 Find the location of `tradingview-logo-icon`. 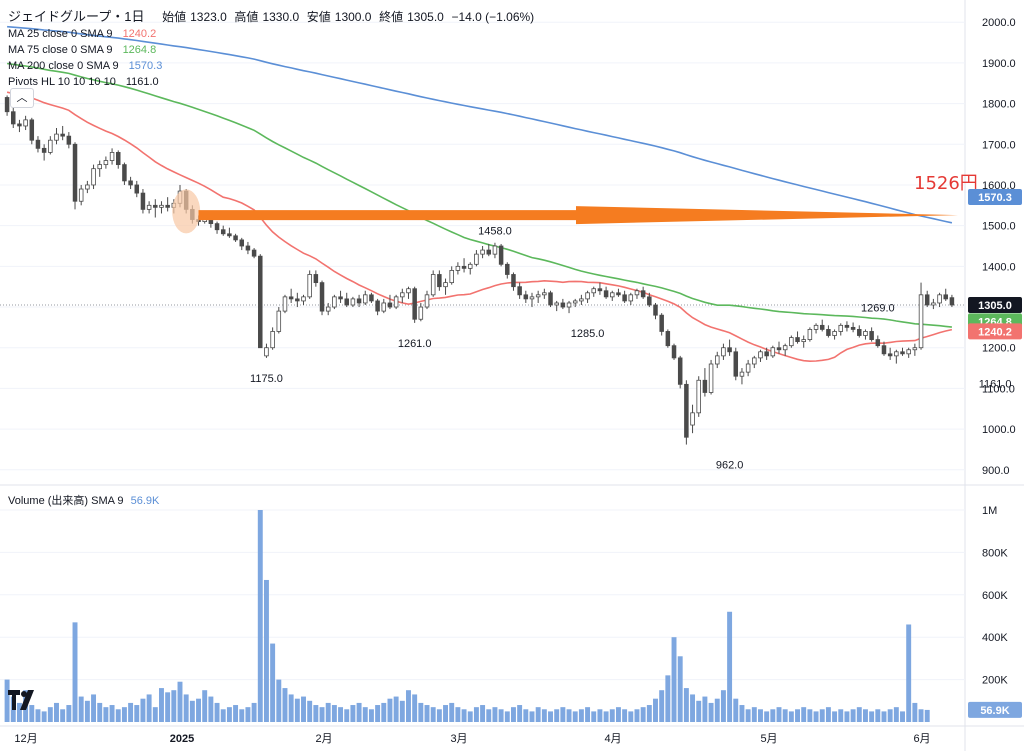

tradingview-logo-icon is located at coordinates (23, 703).